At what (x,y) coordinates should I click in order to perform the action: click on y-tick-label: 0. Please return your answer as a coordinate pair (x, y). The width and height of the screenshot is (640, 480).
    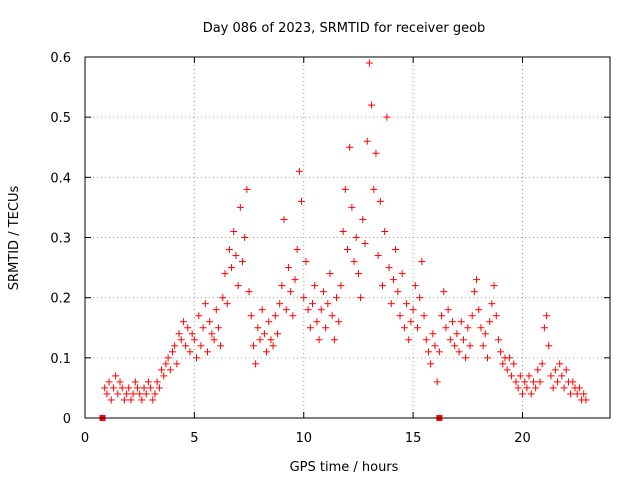
    Looking at the image, I should click on (67, 419).